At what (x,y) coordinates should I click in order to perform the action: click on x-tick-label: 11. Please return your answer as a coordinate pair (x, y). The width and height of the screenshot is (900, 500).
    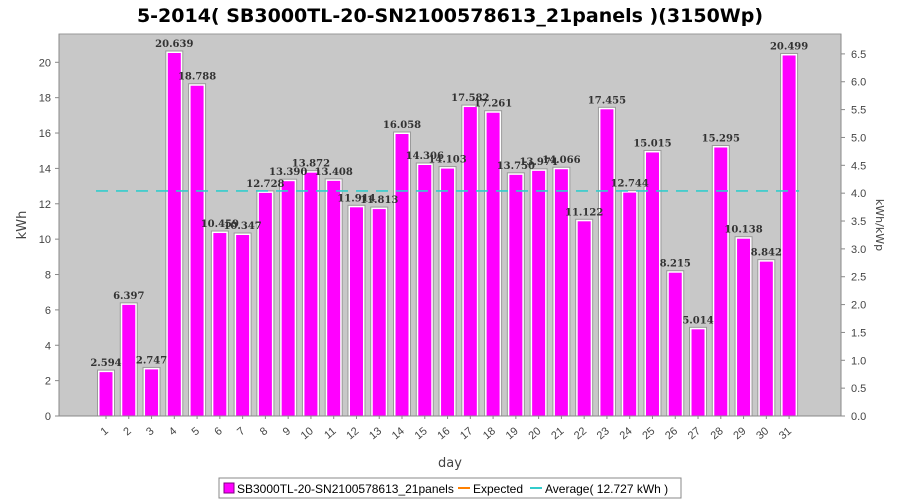
    Looking at the image, I should click on (330, 433).